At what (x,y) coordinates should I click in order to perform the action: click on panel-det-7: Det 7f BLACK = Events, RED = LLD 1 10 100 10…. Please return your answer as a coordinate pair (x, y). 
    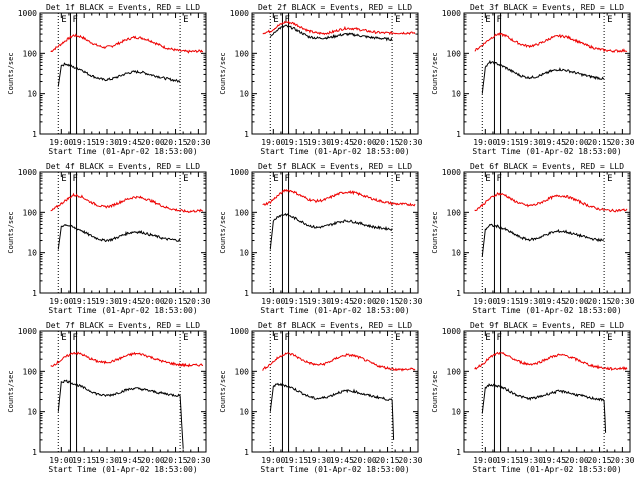
    Looking at the image, I should click on (109, 397).